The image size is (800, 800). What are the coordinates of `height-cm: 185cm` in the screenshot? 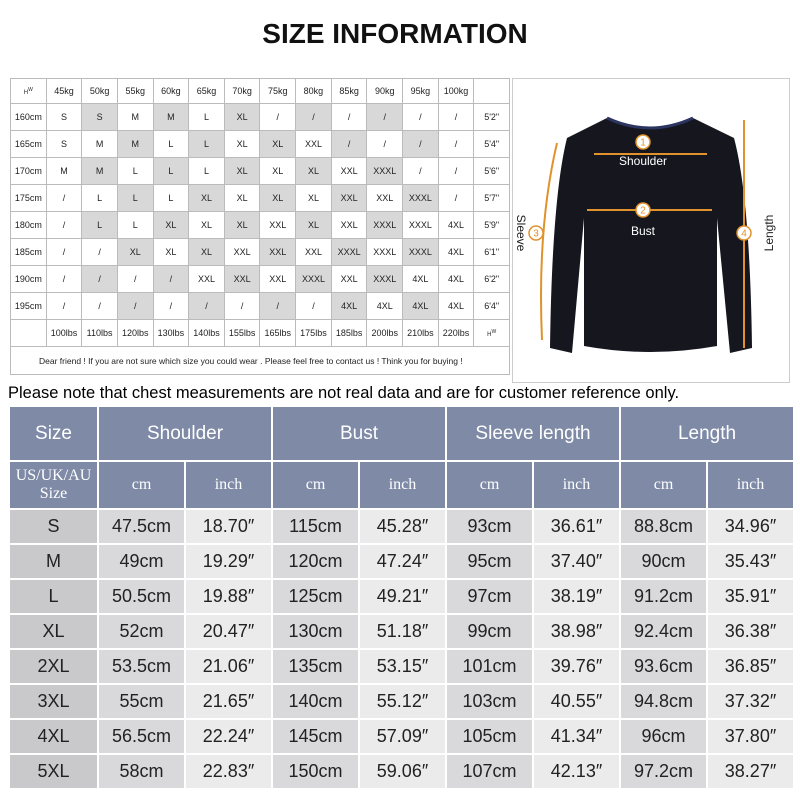 It's located at (28, 252).